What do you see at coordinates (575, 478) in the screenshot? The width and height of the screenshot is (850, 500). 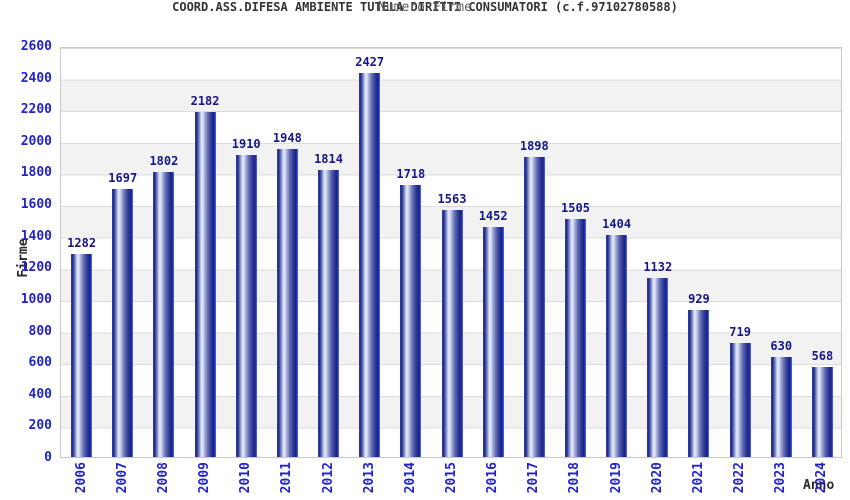 I see `x-tick-label: 2018` at bounding box center [575, 478].